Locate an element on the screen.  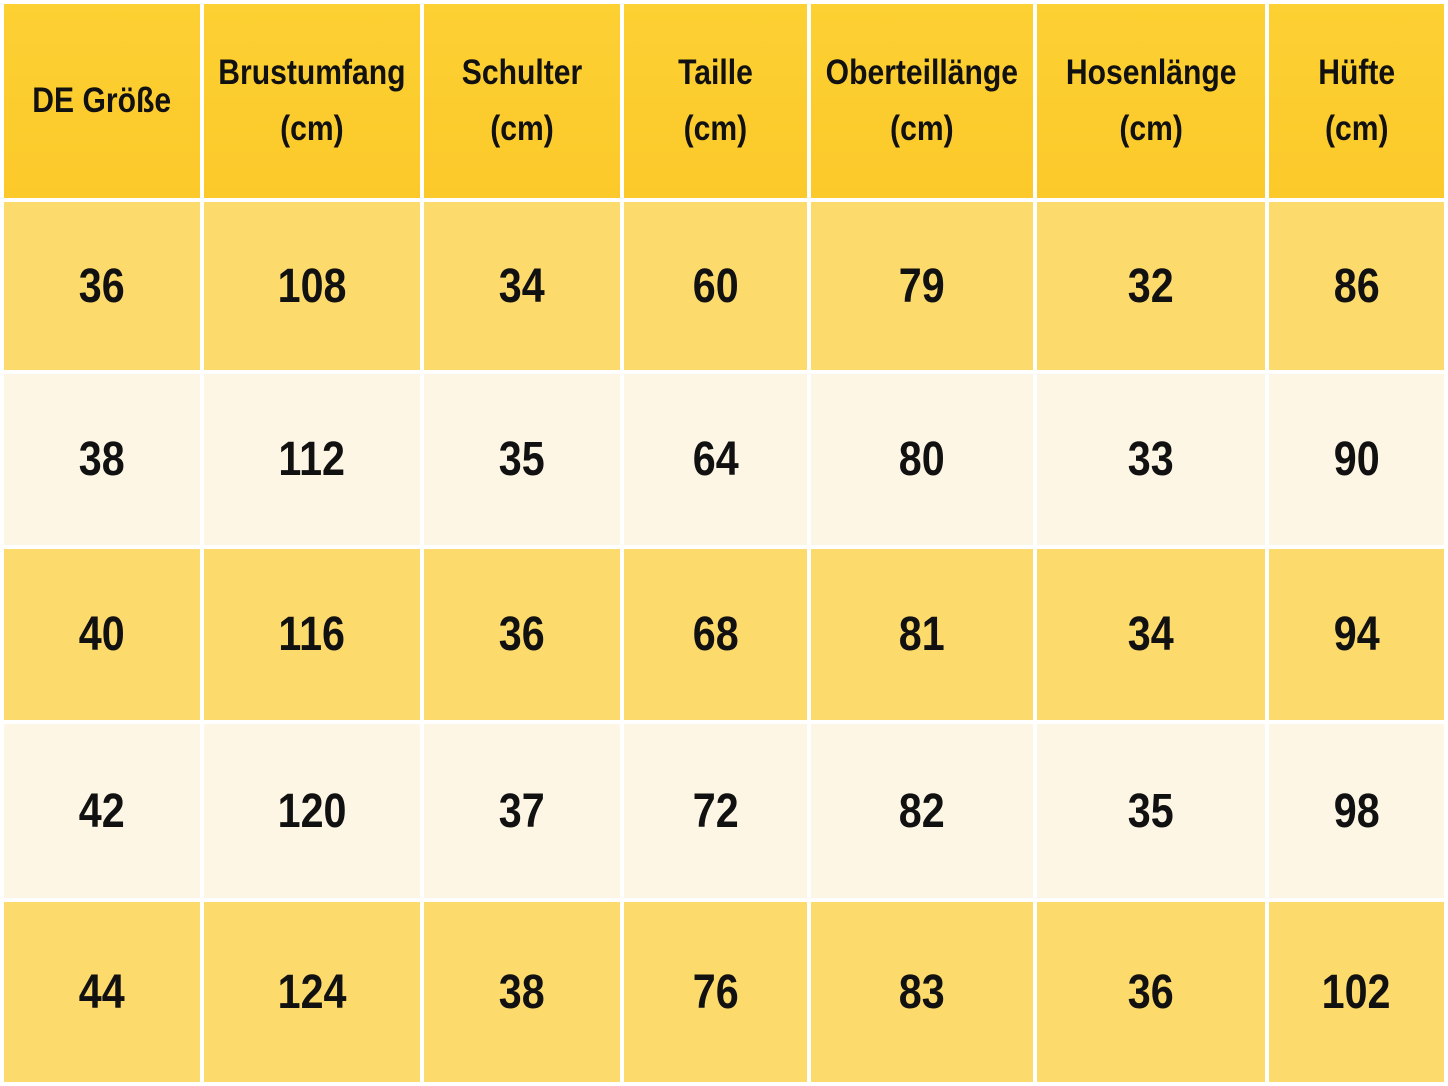
table-cell-text: 32 is located at coordinates (1151, 286).